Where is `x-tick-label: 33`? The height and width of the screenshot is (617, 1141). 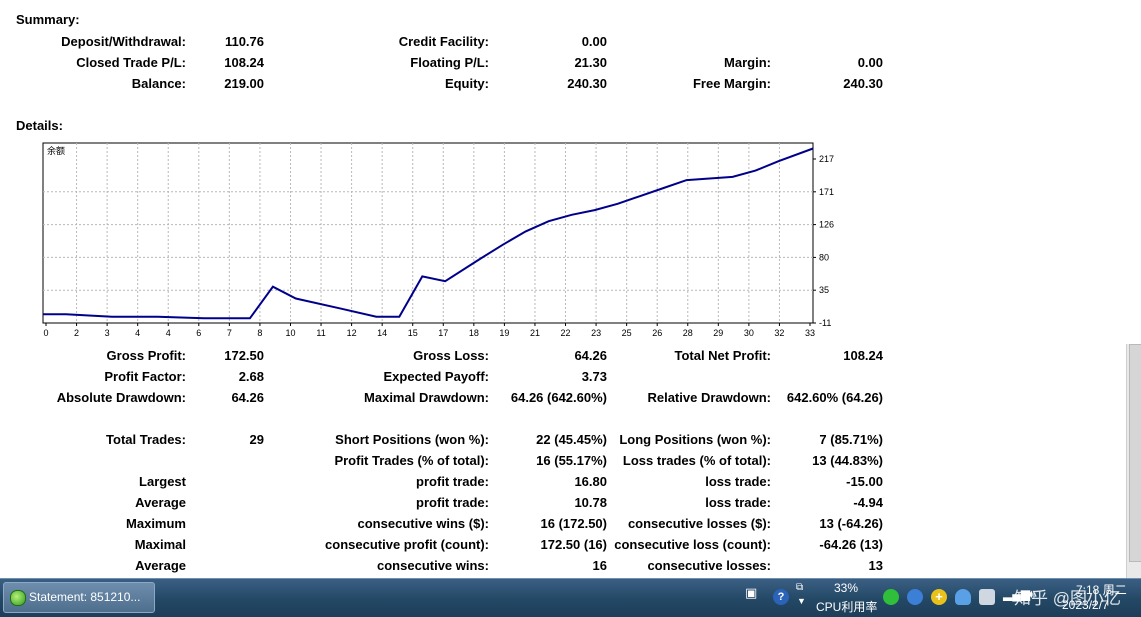
x-tick-label: 33 is located at coordinates (810, 333).